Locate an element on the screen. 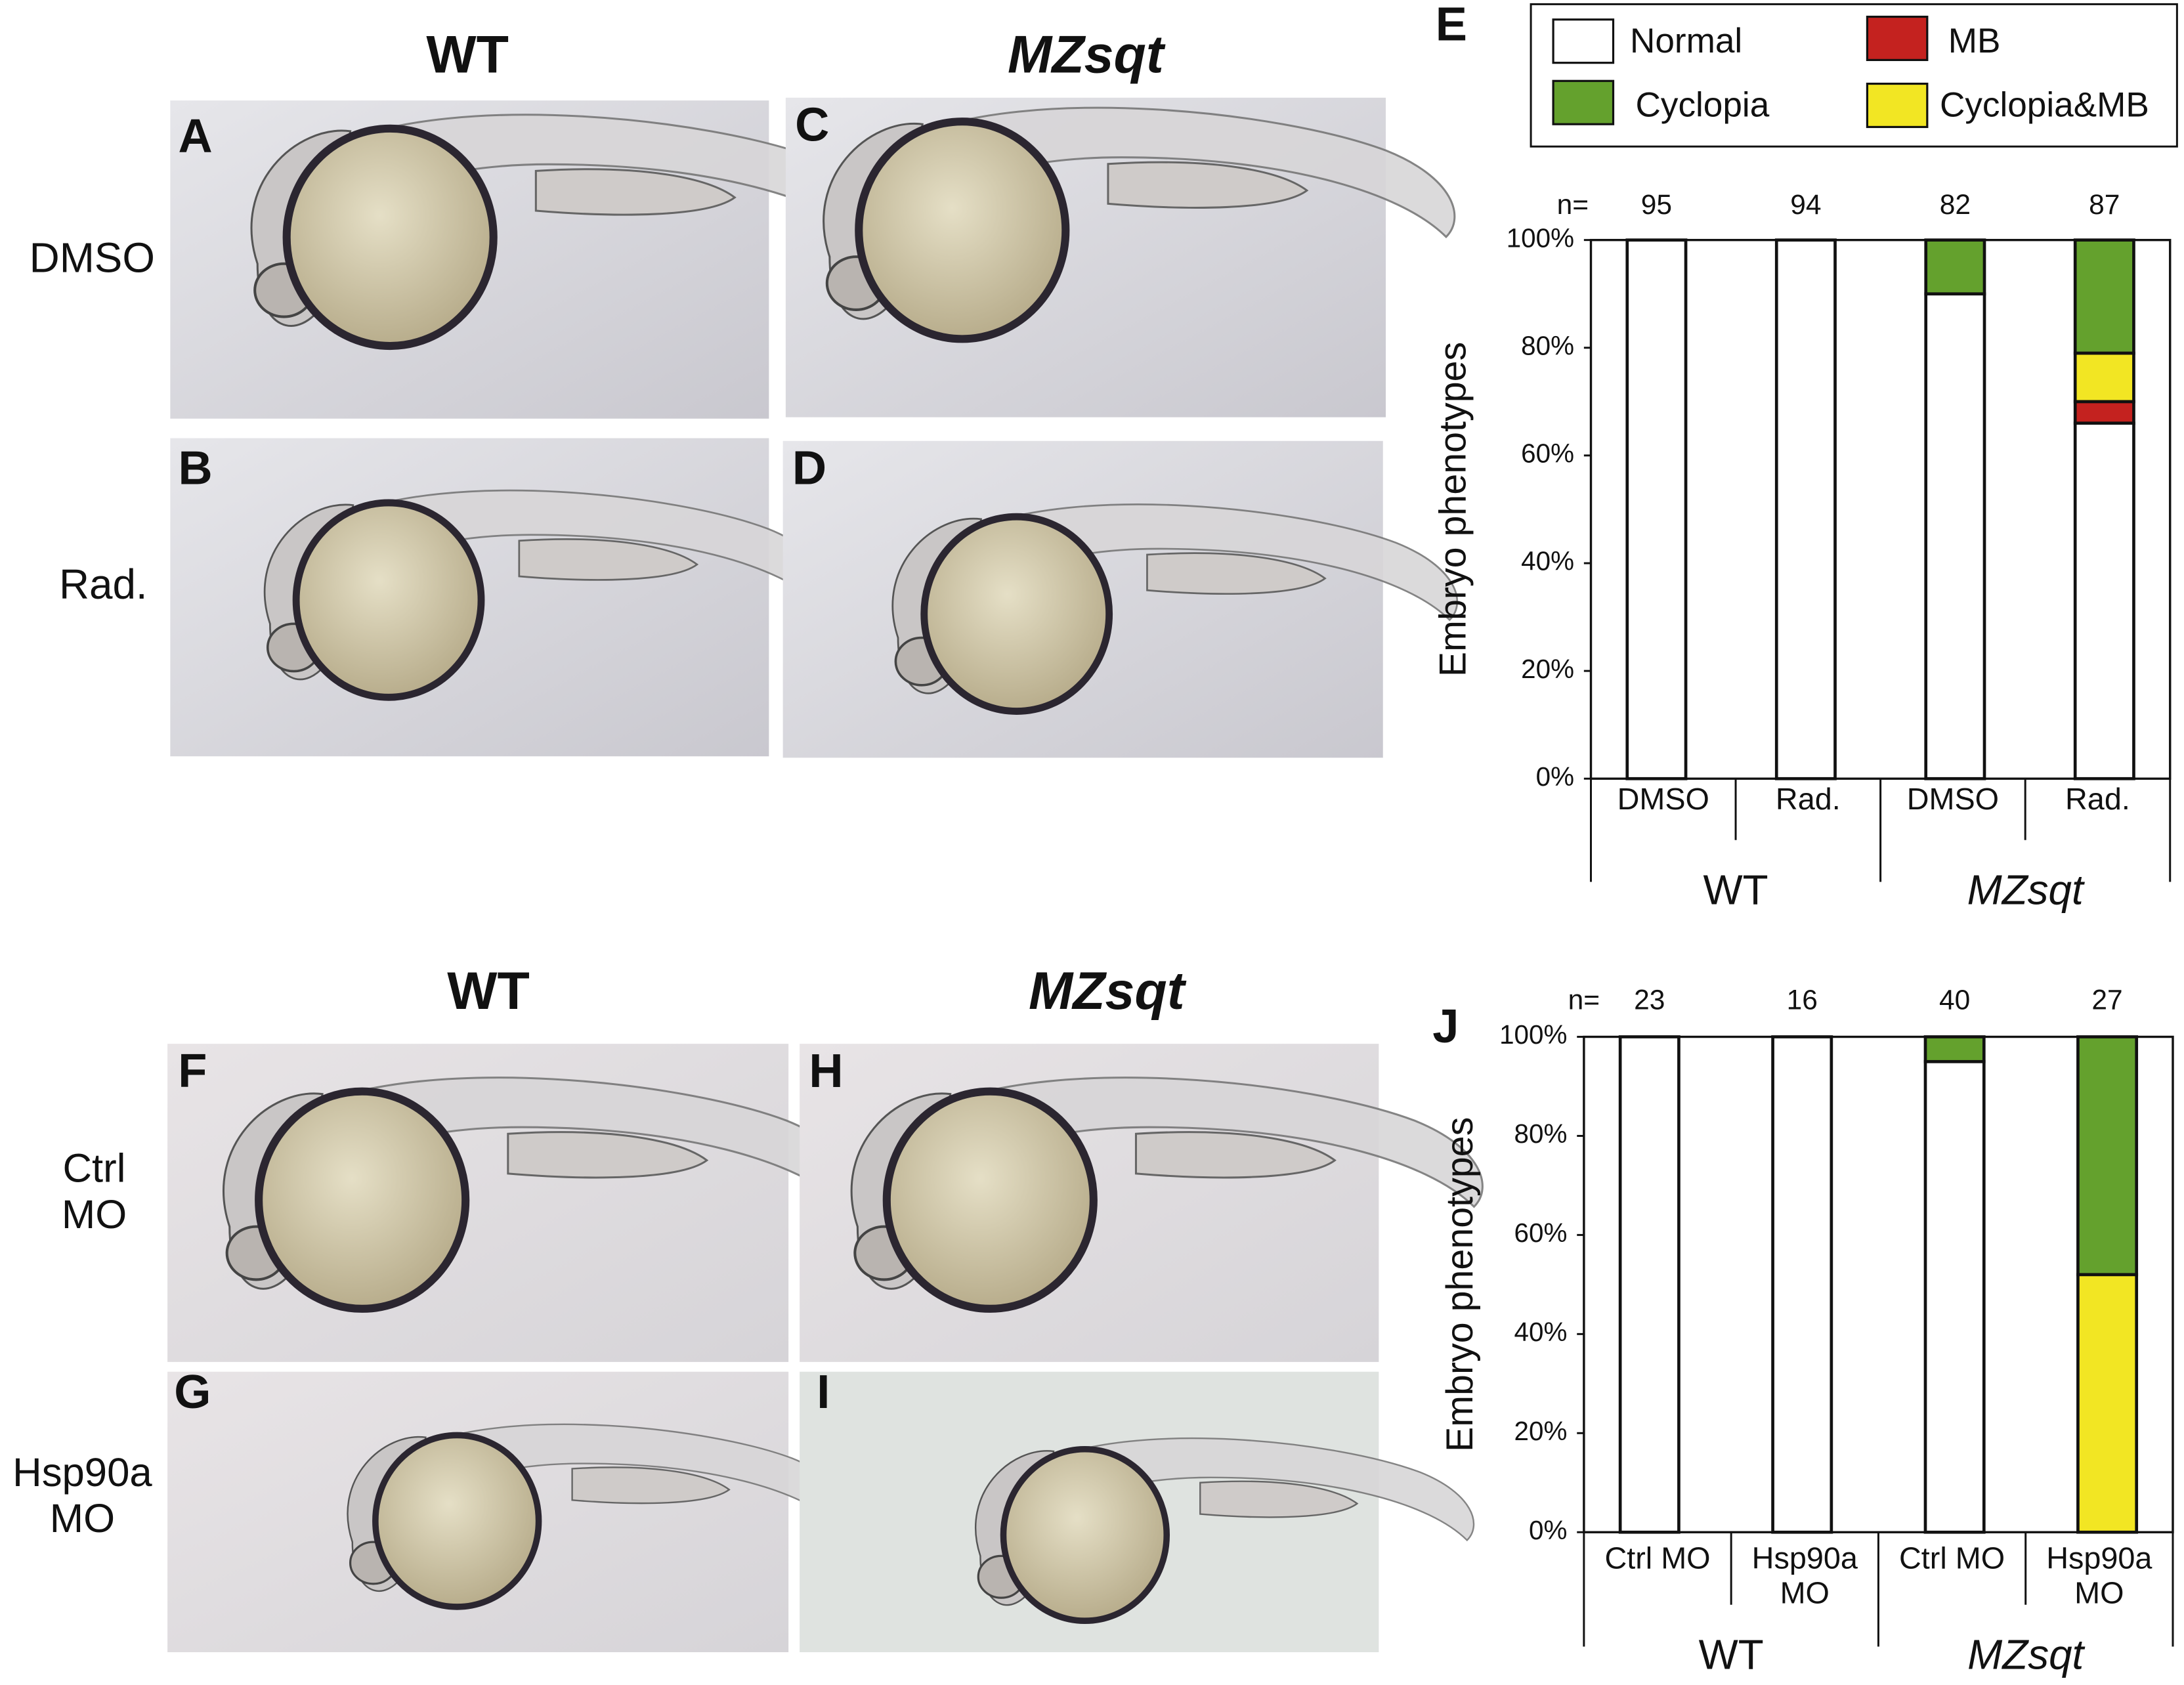 This screenshot has height=1685, width=2184. n-value: 16 is located at coordinates (1802, 1000).